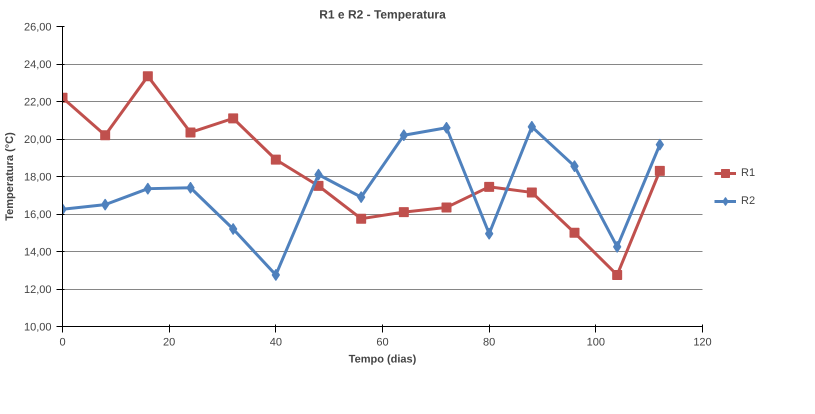 The width and height of the screenshot is (815, 414). I want to click on y-tick-label: 14,00, so click(38, 252).